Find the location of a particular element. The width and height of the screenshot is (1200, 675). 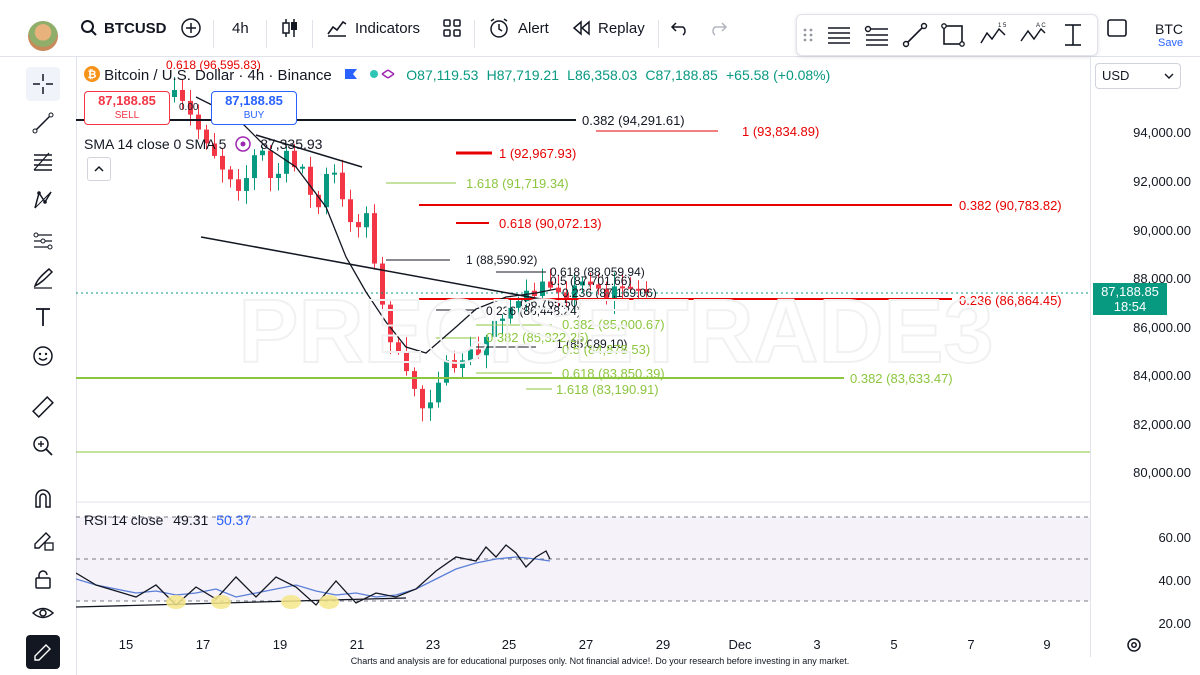

avatar is located at coordinates (43, 36).